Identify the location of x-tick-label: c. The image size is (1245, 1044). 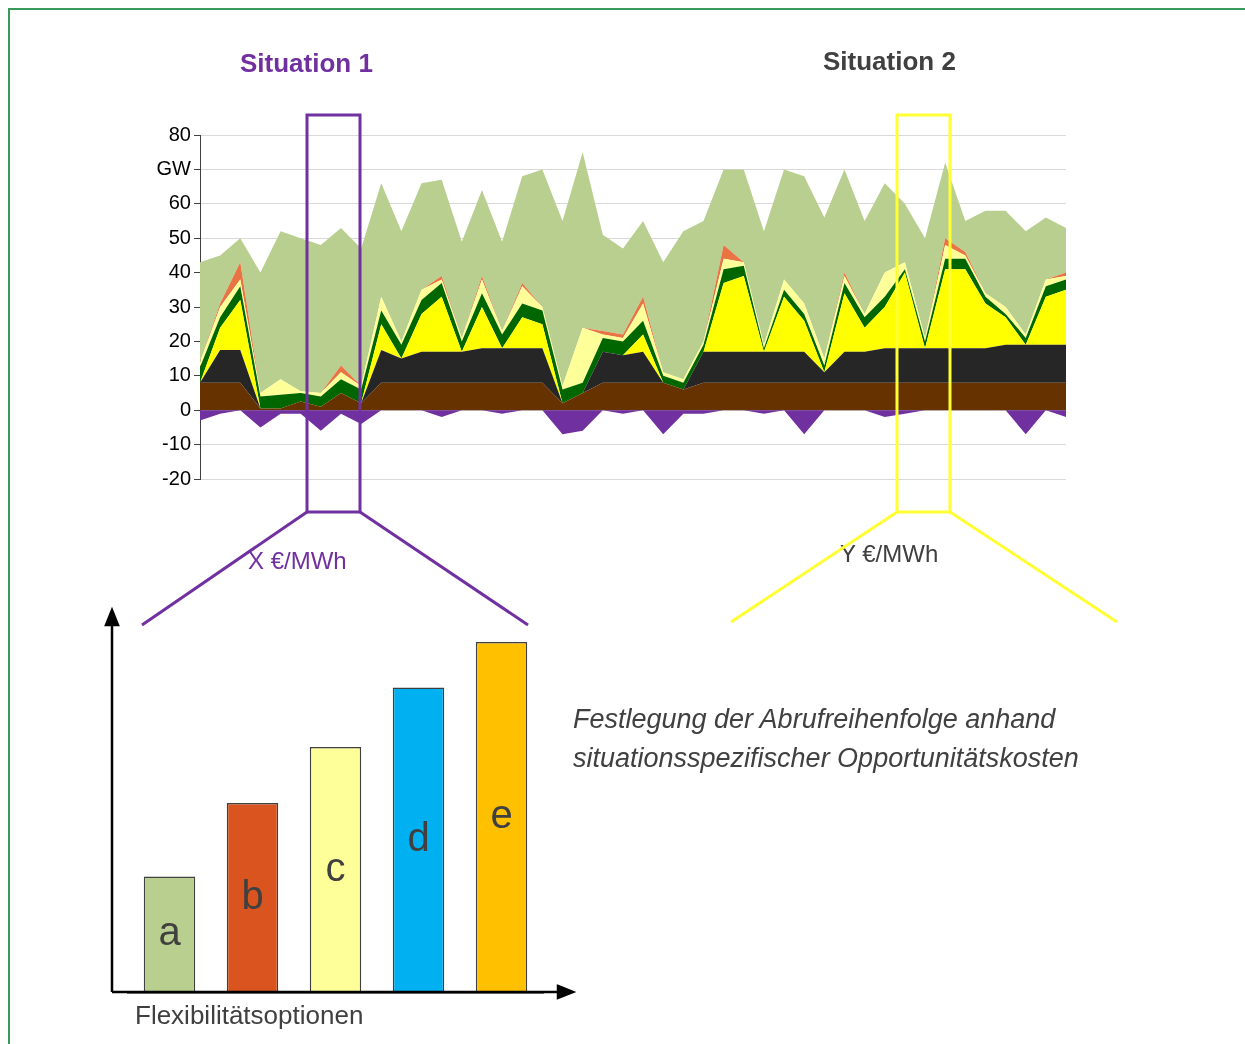
(335, 866).